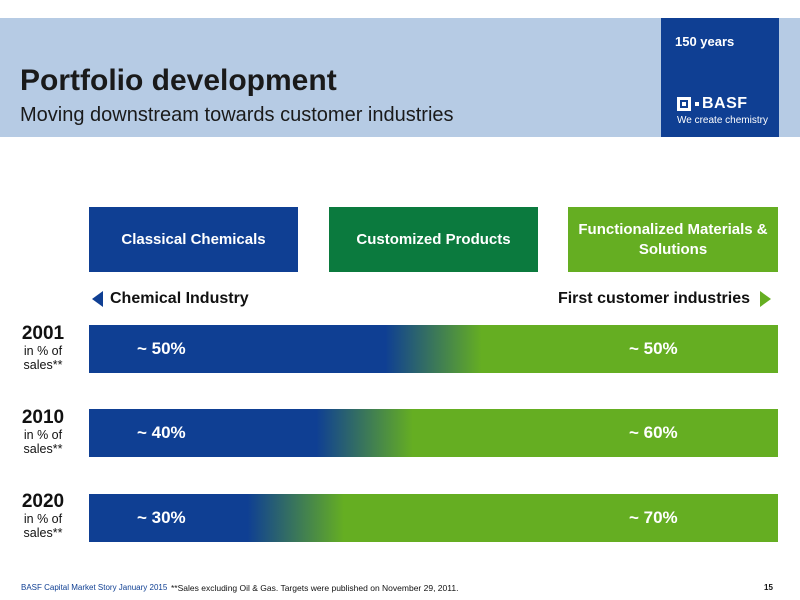 The height and width of the screenshot is (600, 800). I want to click on basf-logo: BASF, so click(712, 104).